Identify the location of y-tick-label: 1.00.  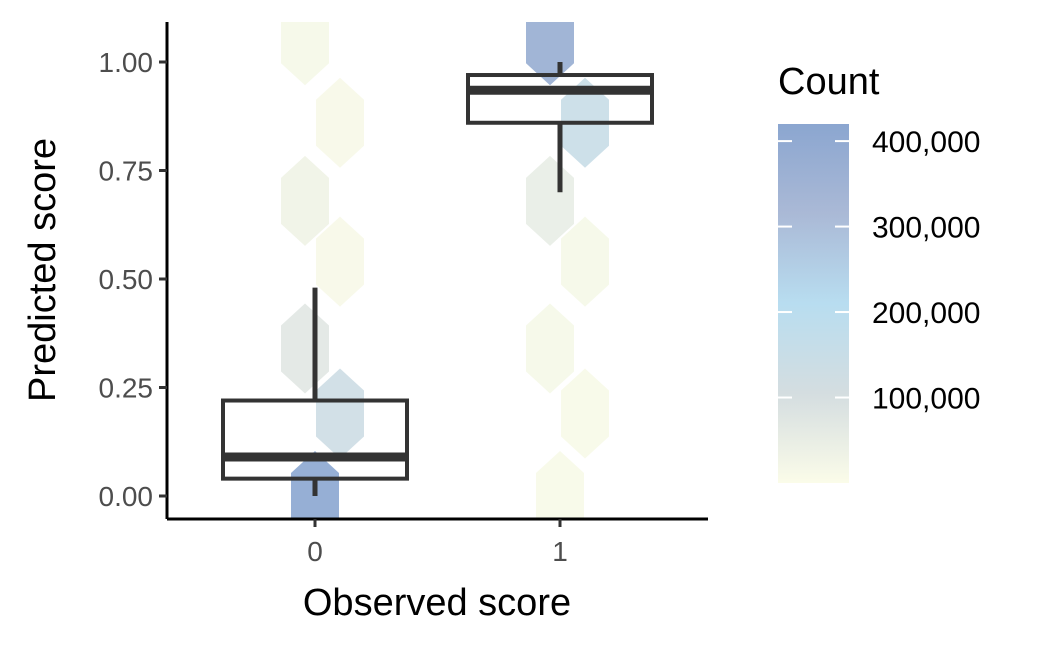
(126, 62).